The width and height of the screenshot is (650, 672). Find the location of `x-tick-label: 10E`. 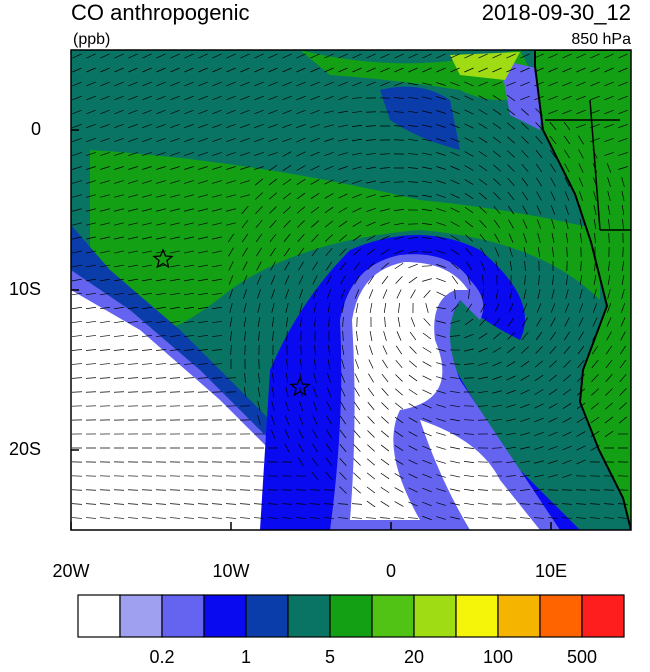

x-tick-label: 10E is located at coordinates (551, 571).